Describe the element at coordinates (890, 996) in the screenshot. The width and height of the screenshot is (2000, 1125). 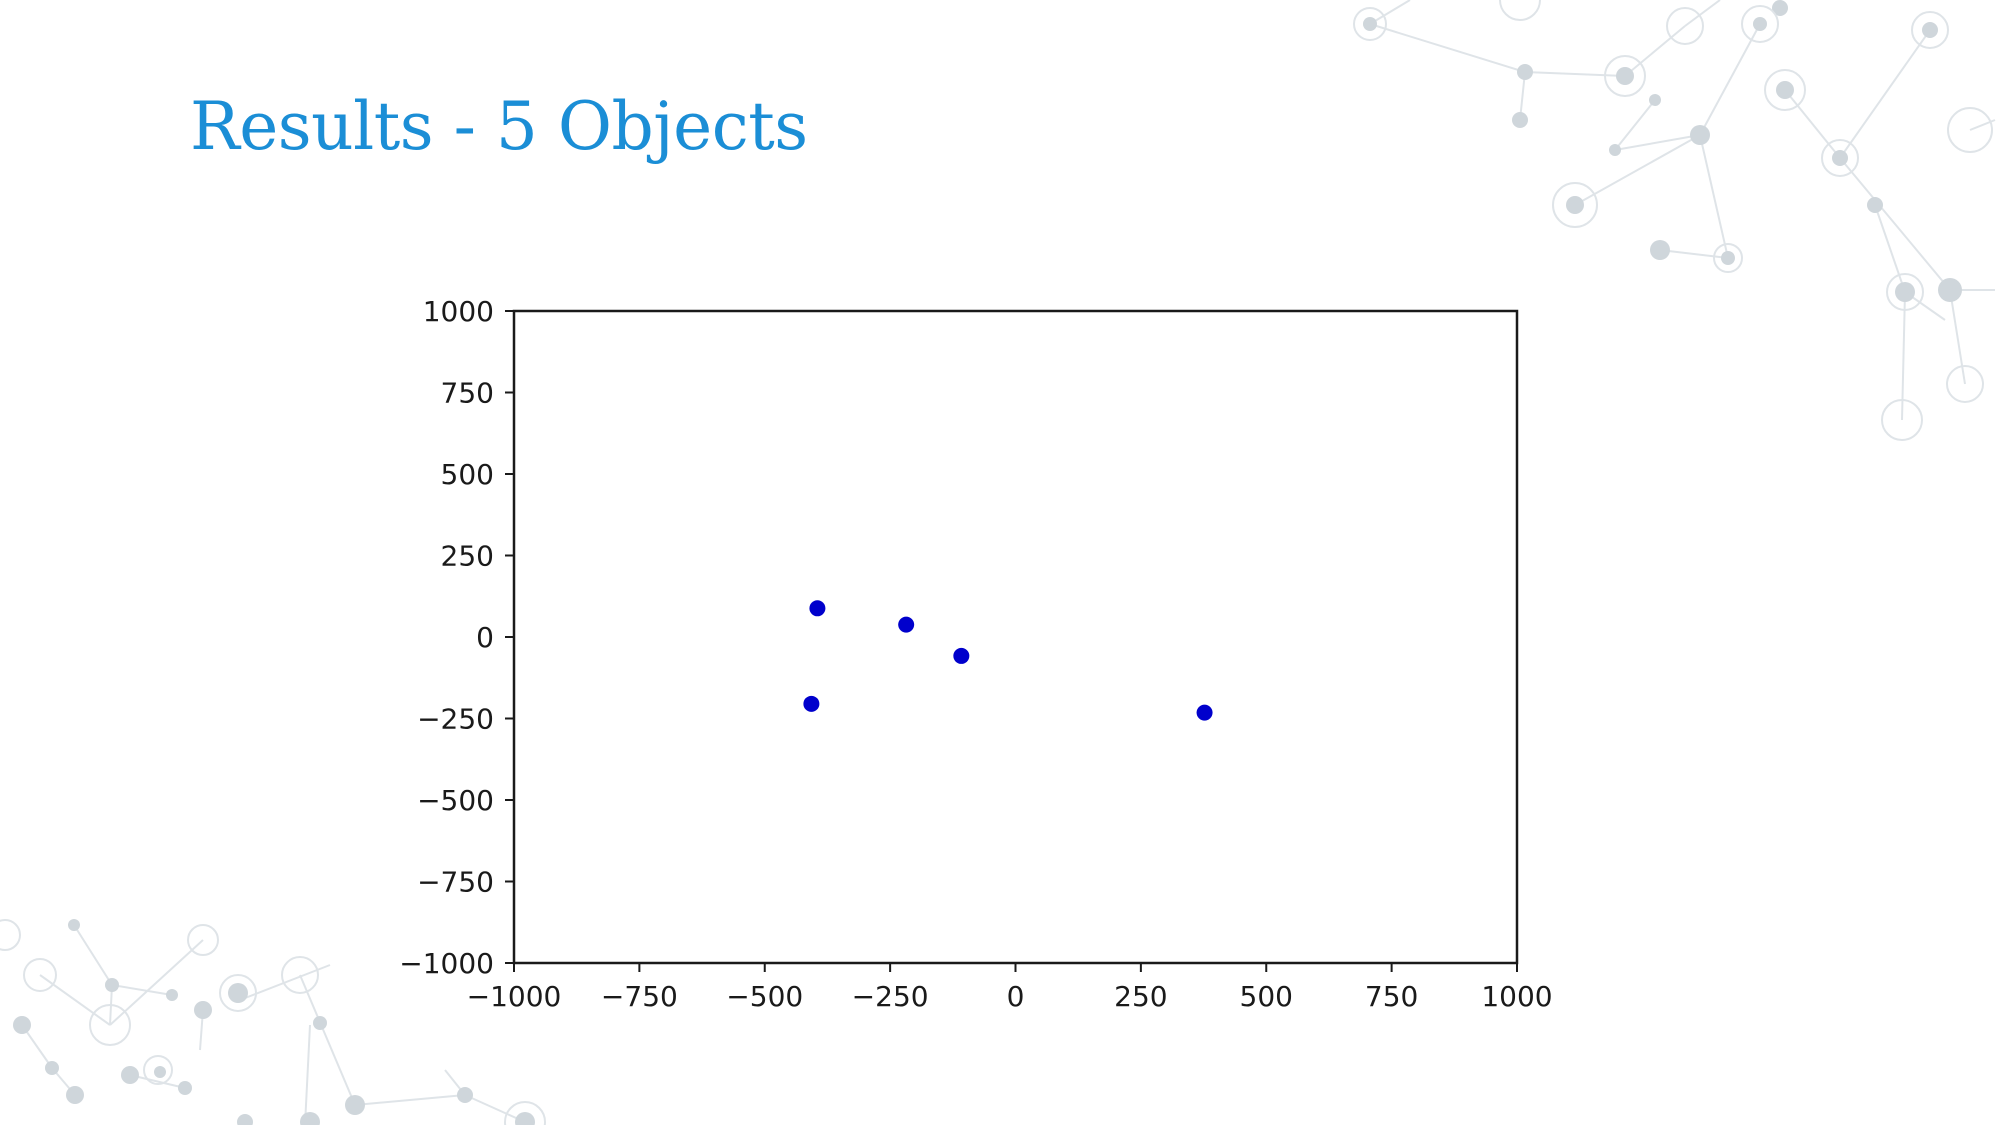
I see `x-tick-label: −250` at that location.